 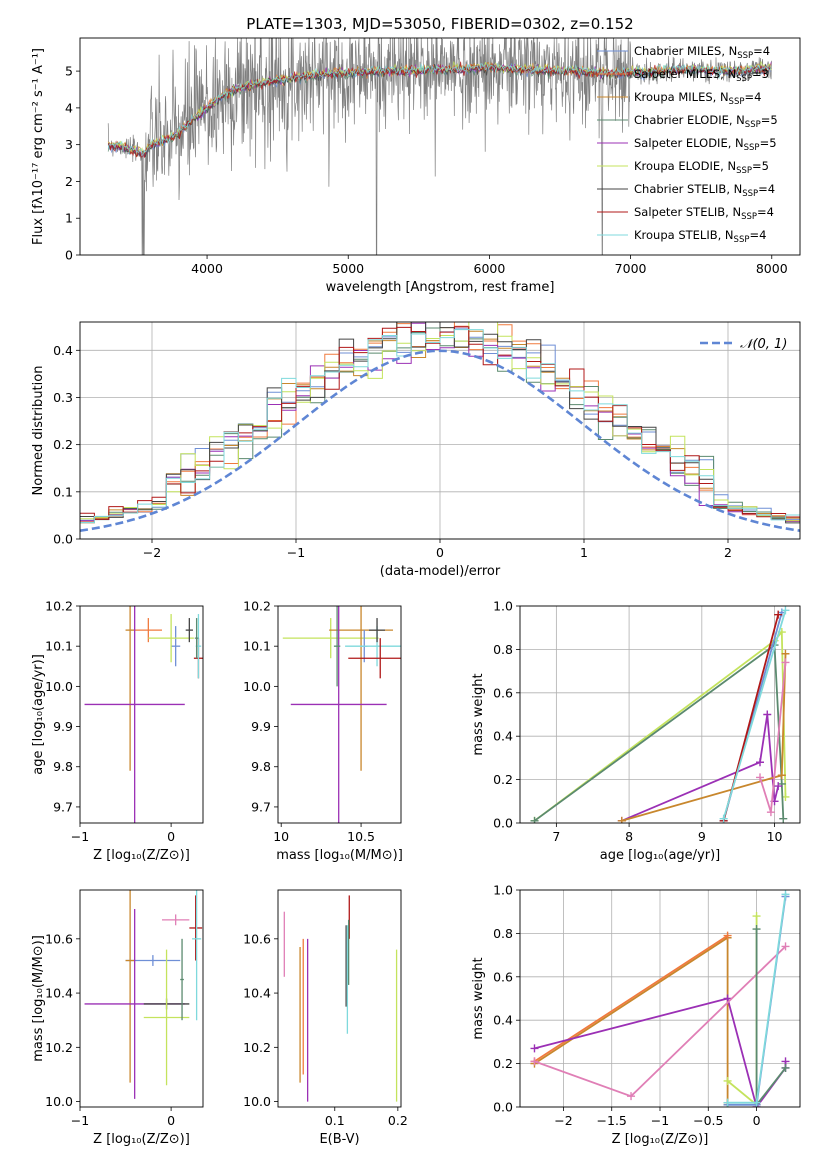 I want to click on y-tick-label: 0.8, so click(x=503, y=649).